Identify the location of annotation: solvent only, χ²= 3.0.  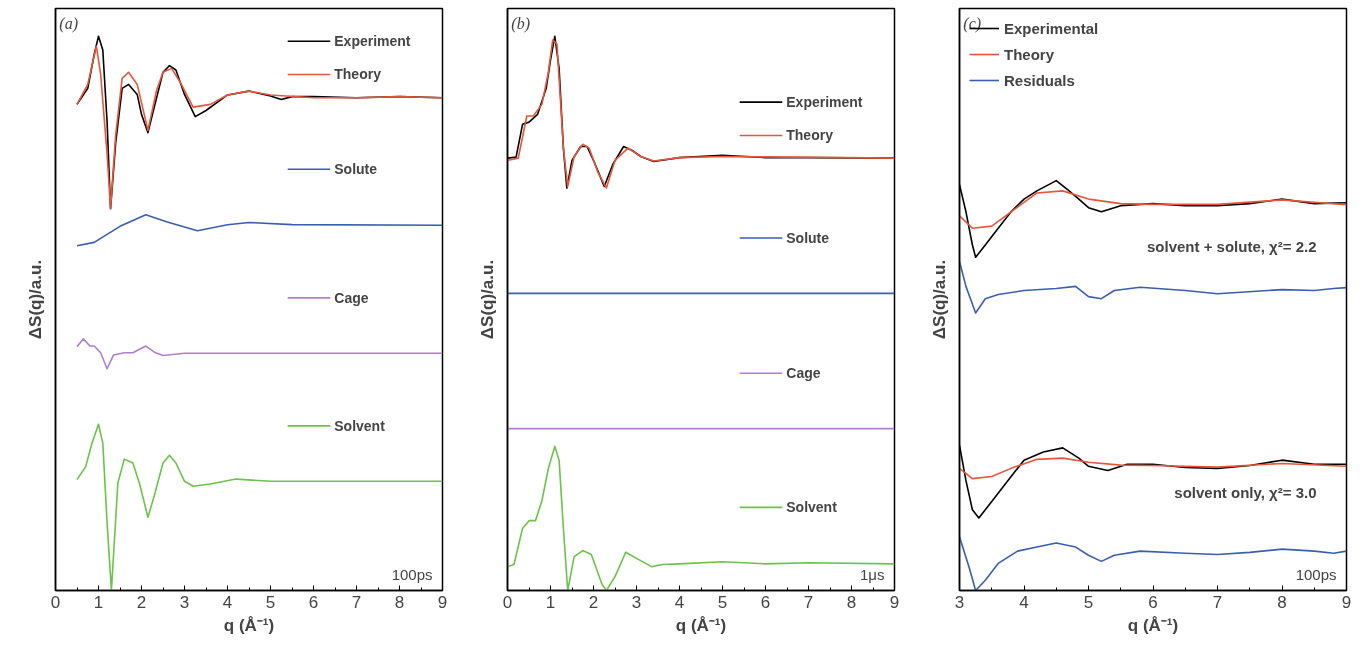
(1245, 492).